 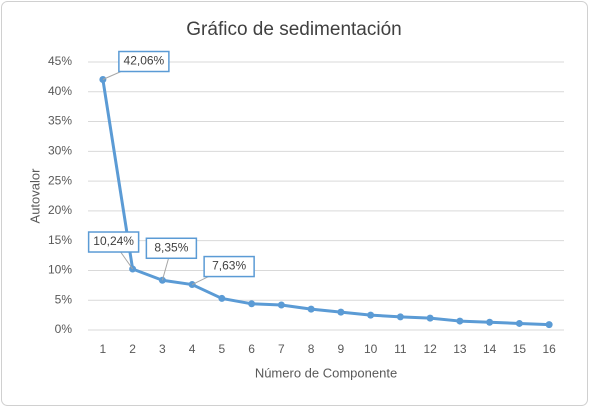 What do you see at coordinates (60, 61) in the screenshot?
I see `y-tick-label: 45%` at bounding box center [60, 61].